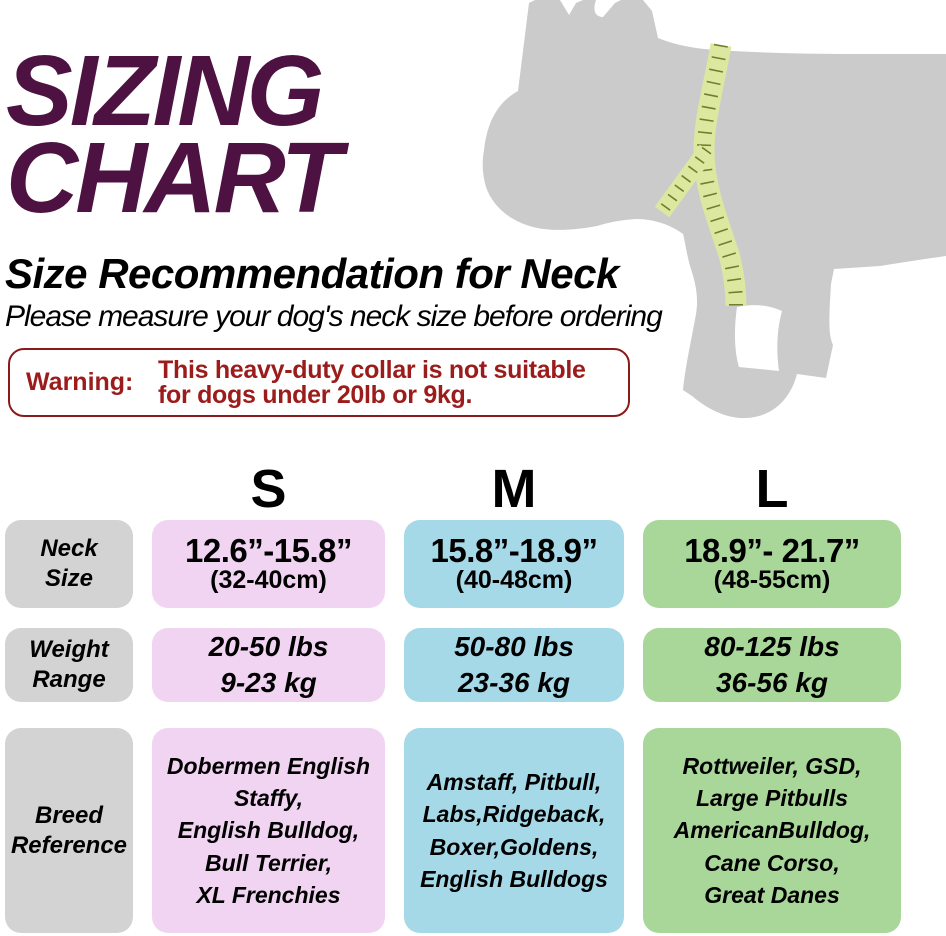 The image size is (946, 936). I want to click on neck-size-l-inches: 18.9”- 21.7”, so click(772, 550).